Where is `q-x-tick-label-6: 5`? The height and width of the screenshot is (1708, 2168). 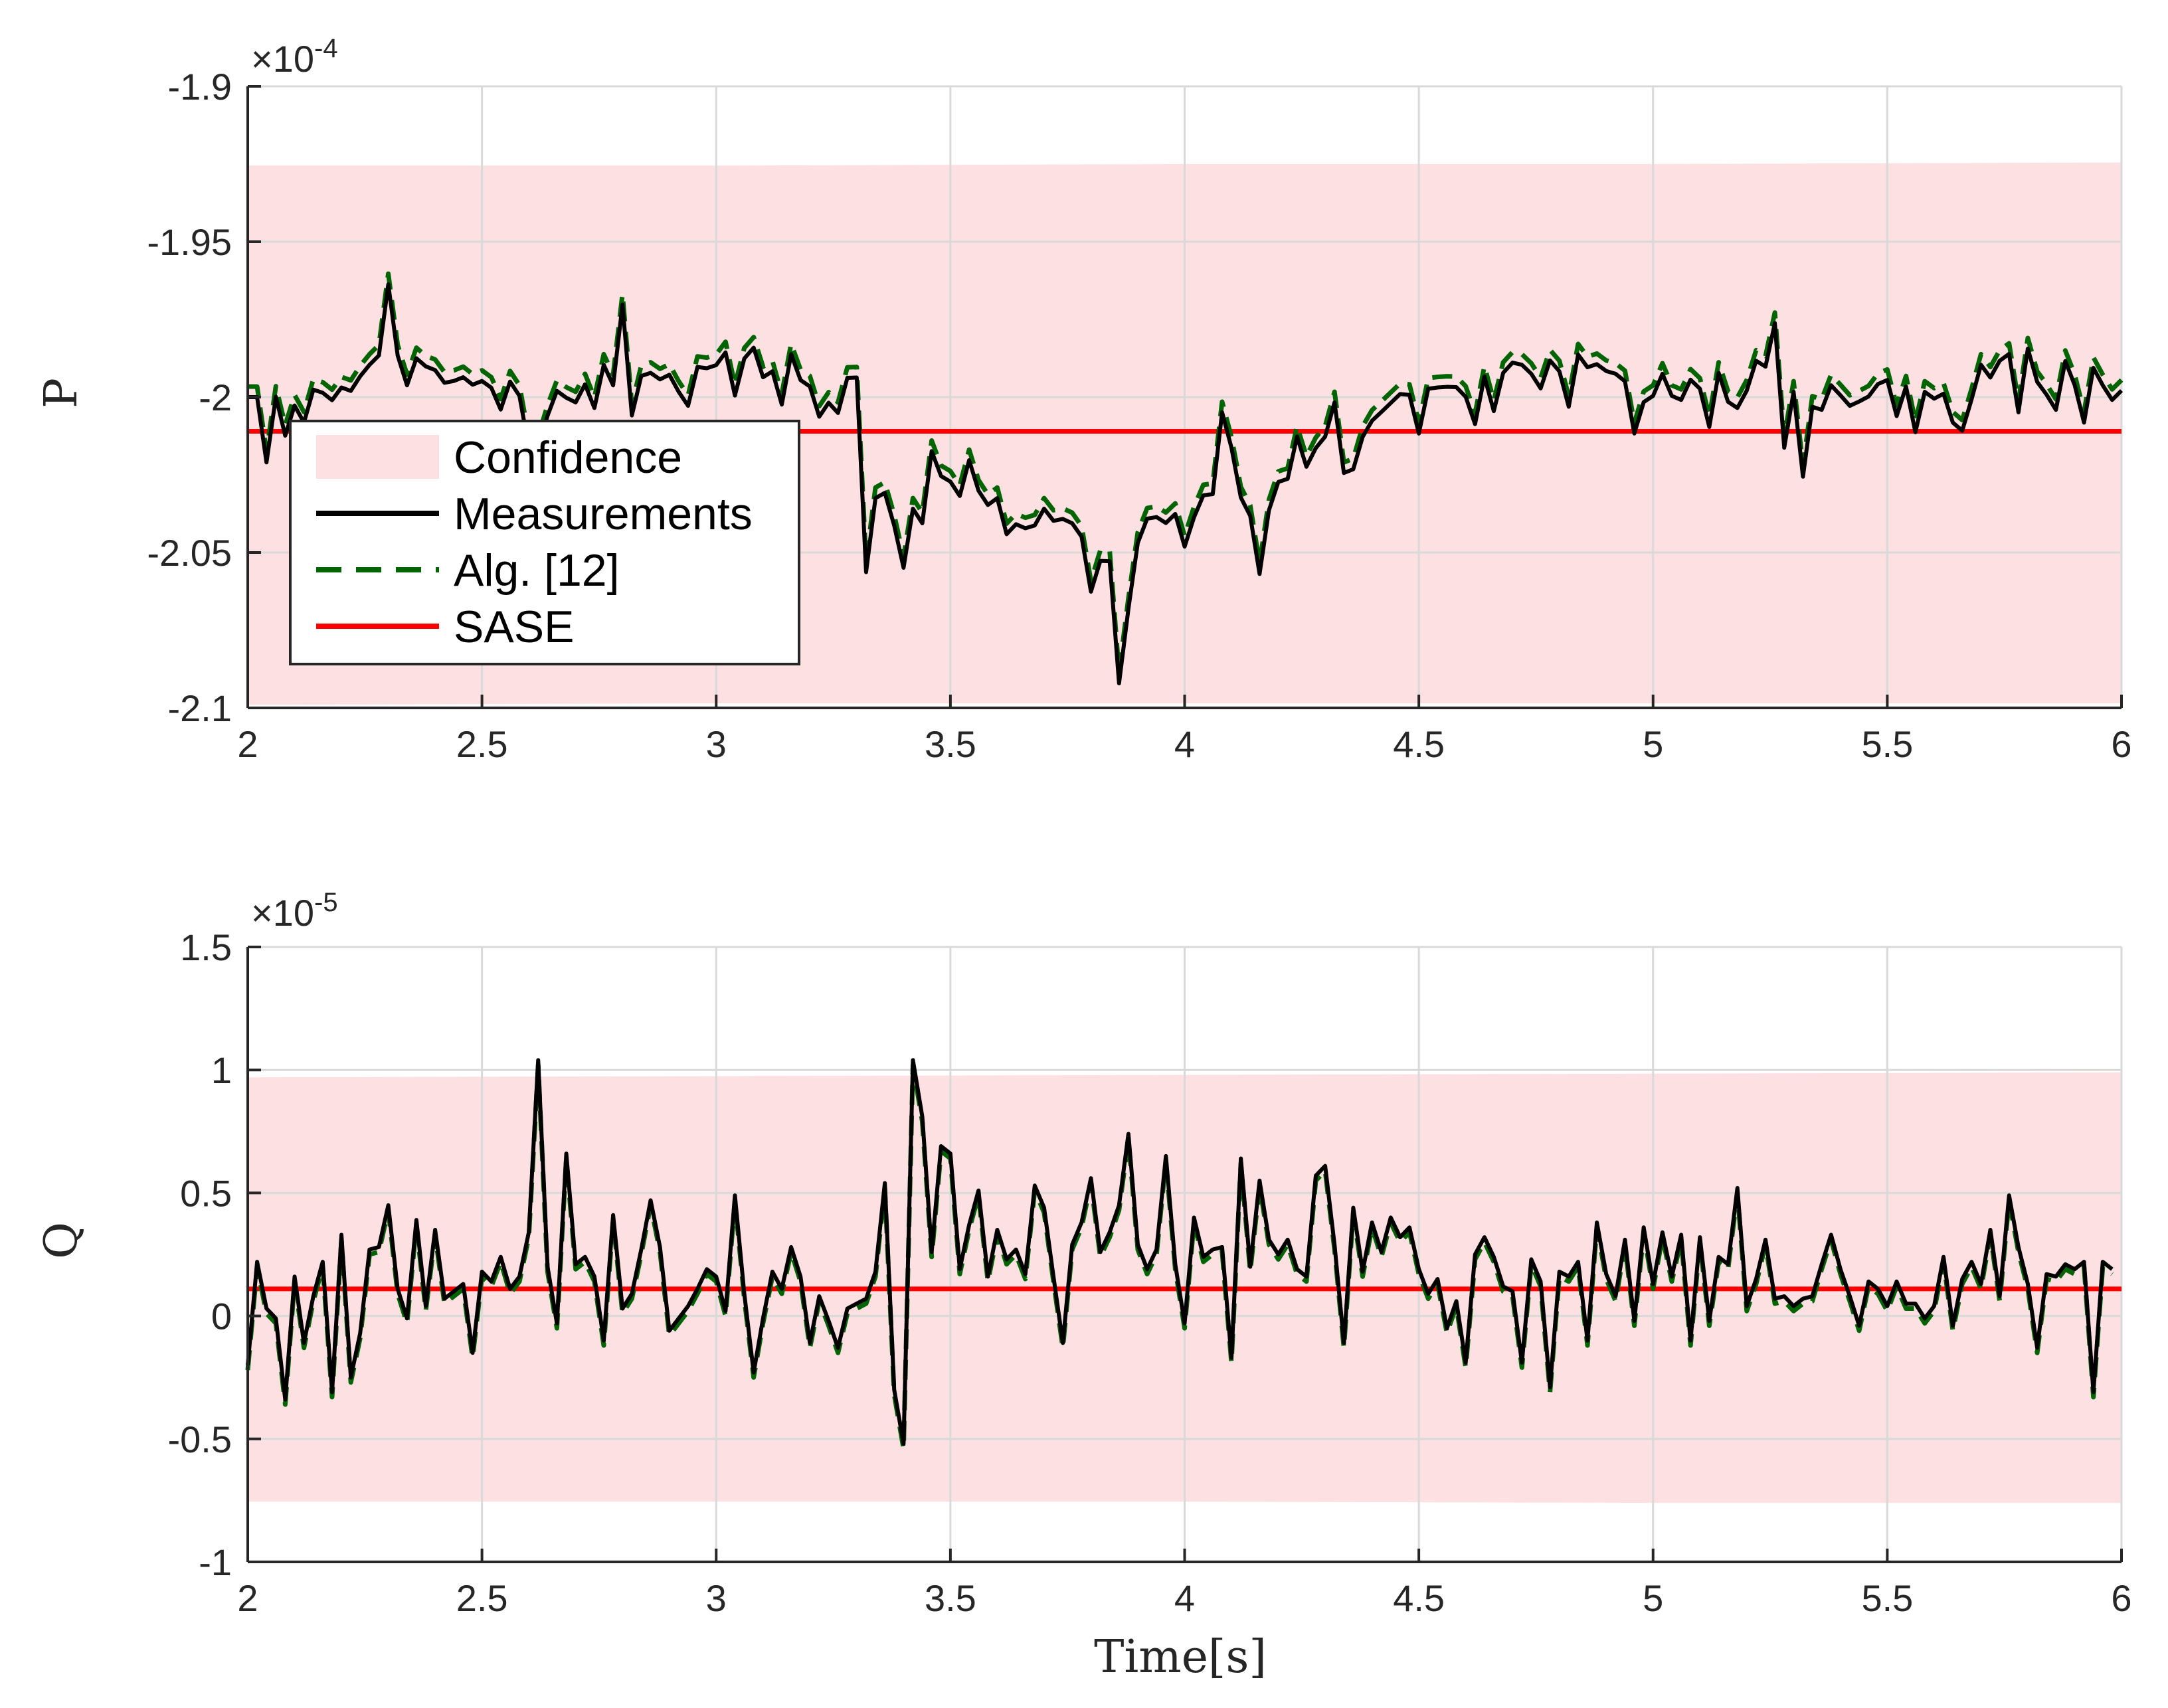 q-x-tick-label-6: 5 is located at coordinates (1653, 1598).